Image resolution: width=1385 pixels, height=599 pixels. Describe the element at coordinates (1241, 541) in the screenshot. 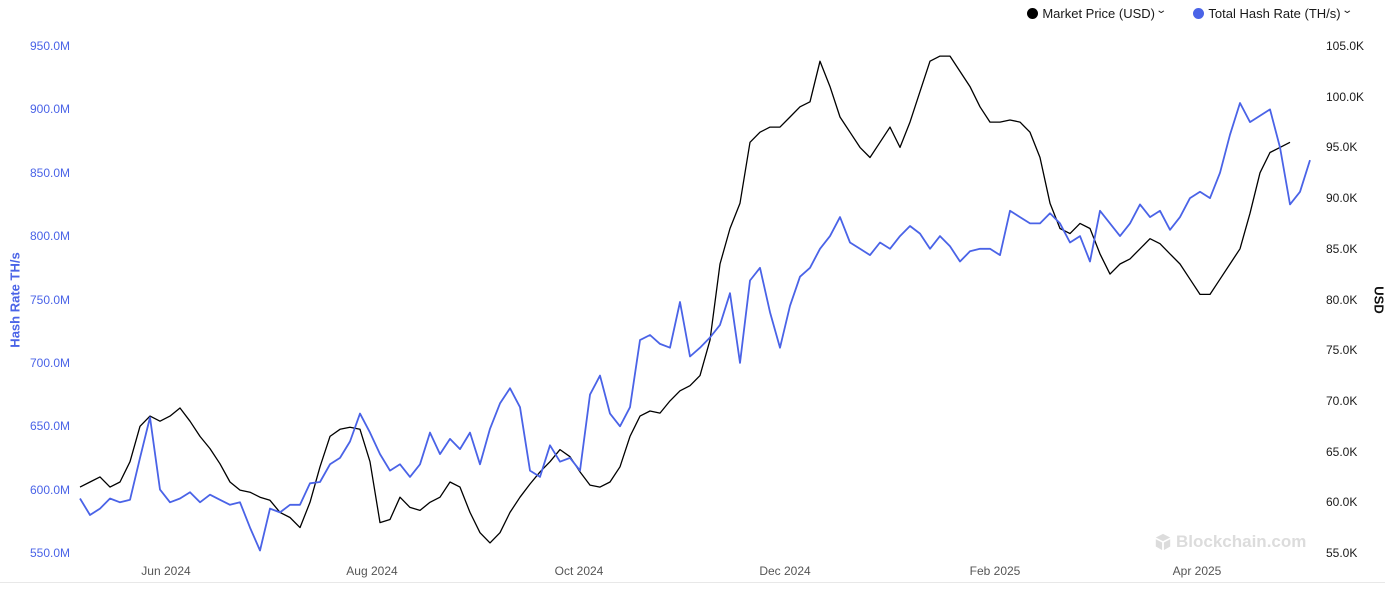

I see `watermark-text: Blockchain.com` at that location.